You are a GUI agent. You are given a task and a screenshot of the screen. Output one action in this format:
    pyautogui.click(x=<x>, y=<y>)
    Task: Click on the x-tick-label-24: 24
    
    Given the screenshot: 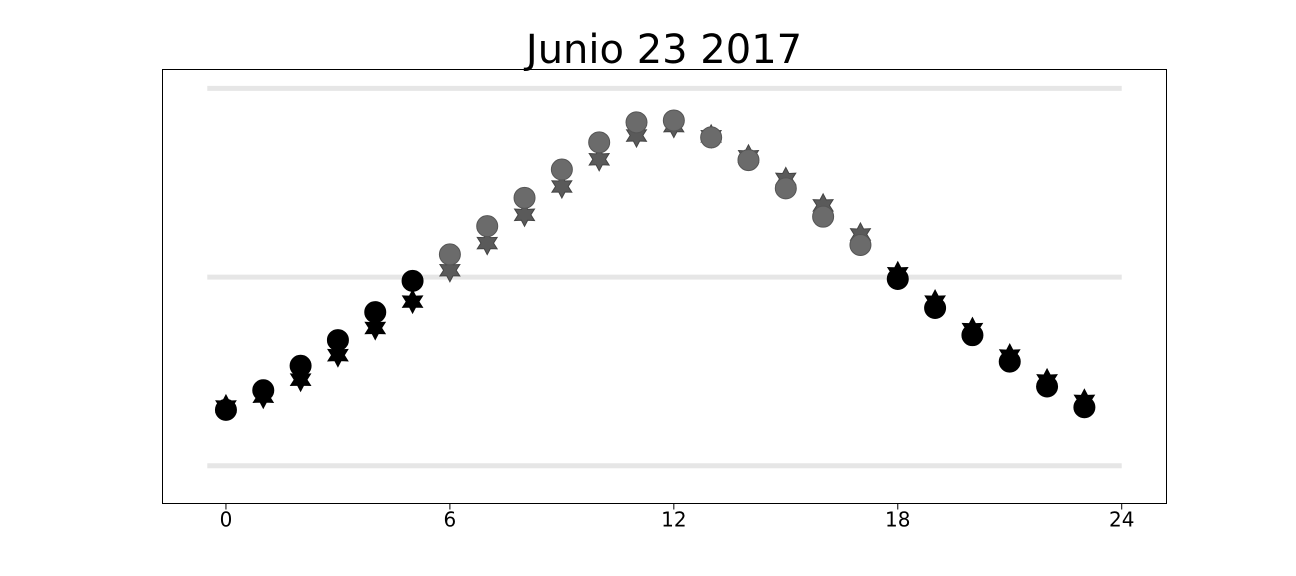 What is the action you would take?
    pyautogui.click(x=1121, y=520)
    